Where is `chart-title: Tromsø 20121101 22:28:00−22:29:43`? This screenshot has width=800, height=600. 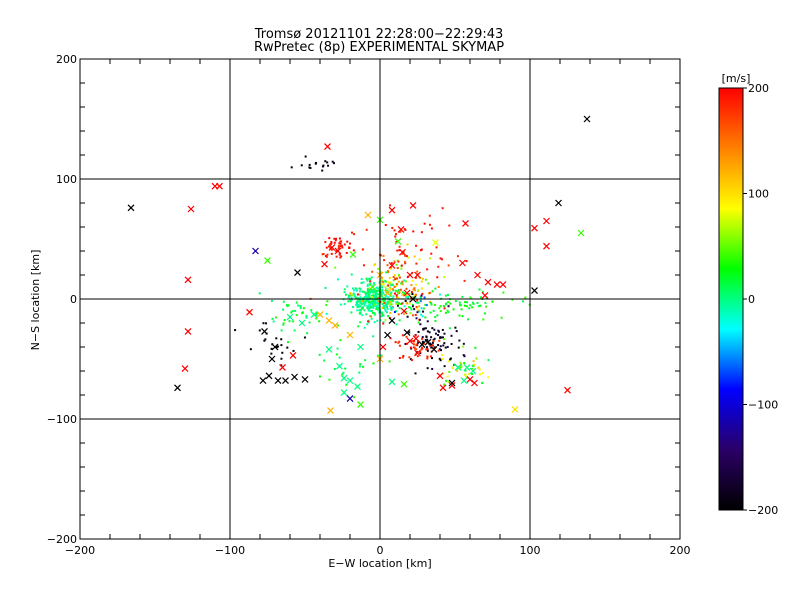
chart-title: Tromsø 20121101 22:28:00−22:29:43 is located at coordinates (379, 34).